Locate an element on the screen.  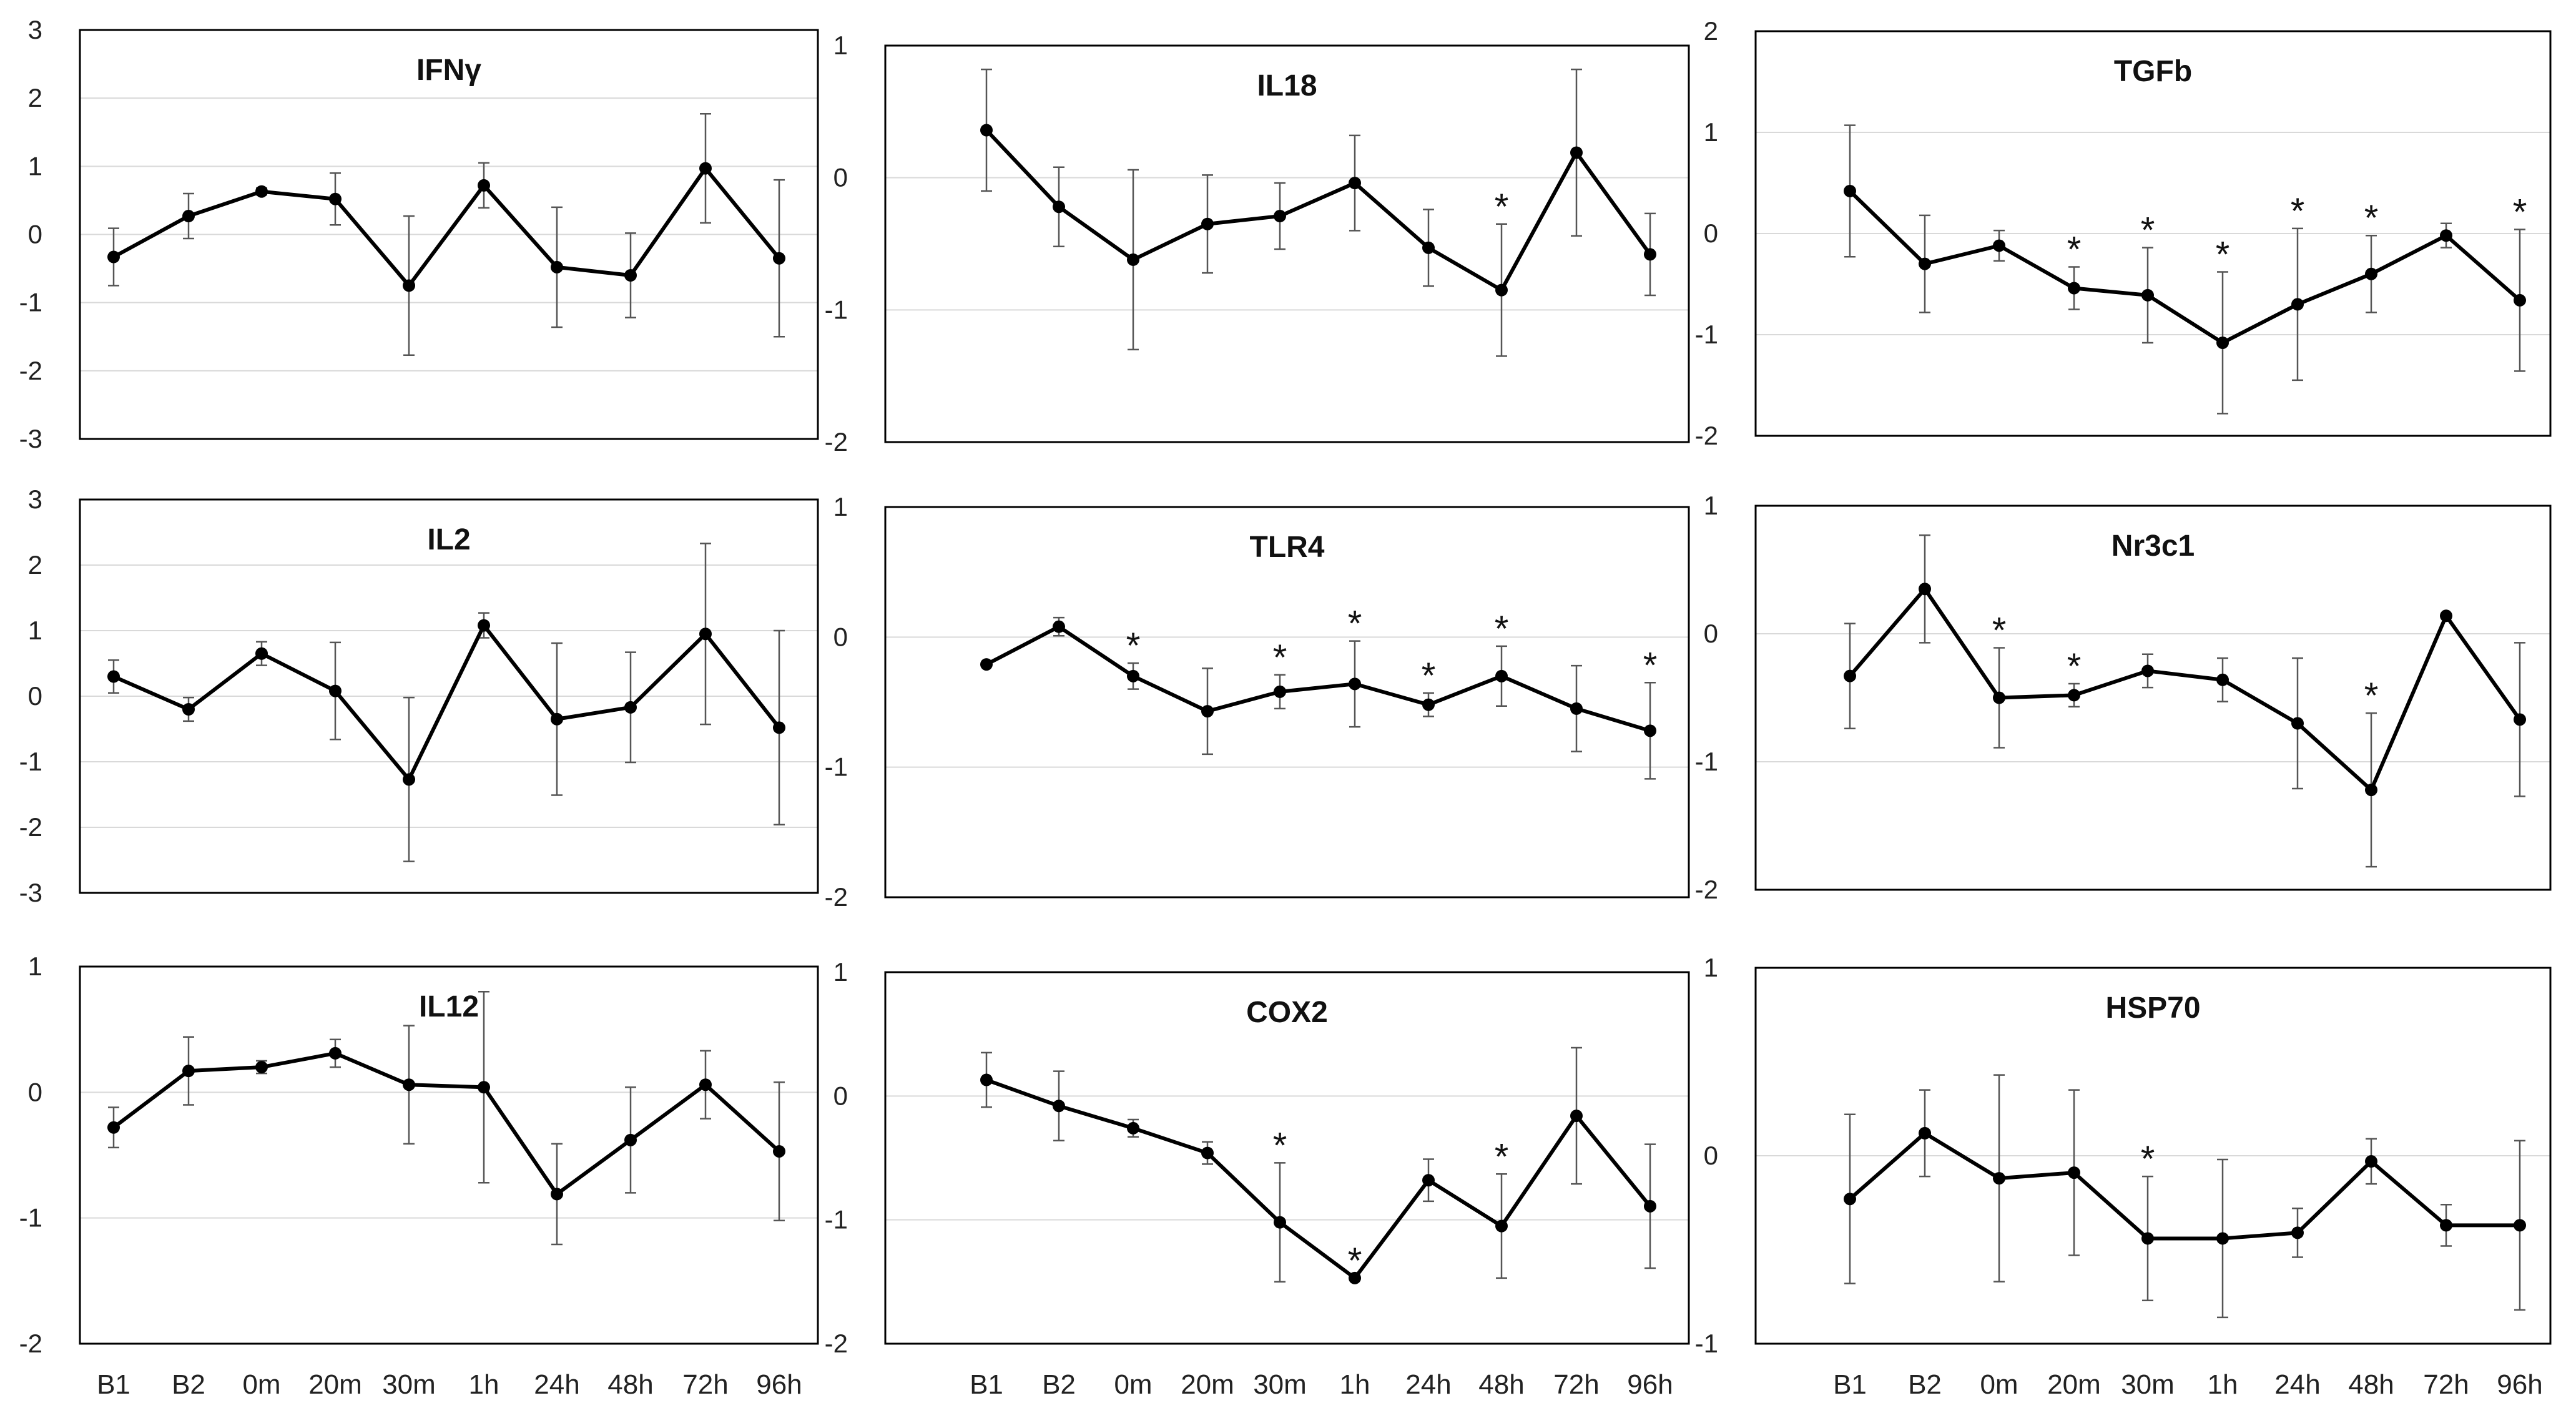
panel-hsp70: 1 0 -1 HSP70 * B1 B2 0m 20m 30m 1h 24h 48h 72h 96h is located at coordinates (2123, 1176).